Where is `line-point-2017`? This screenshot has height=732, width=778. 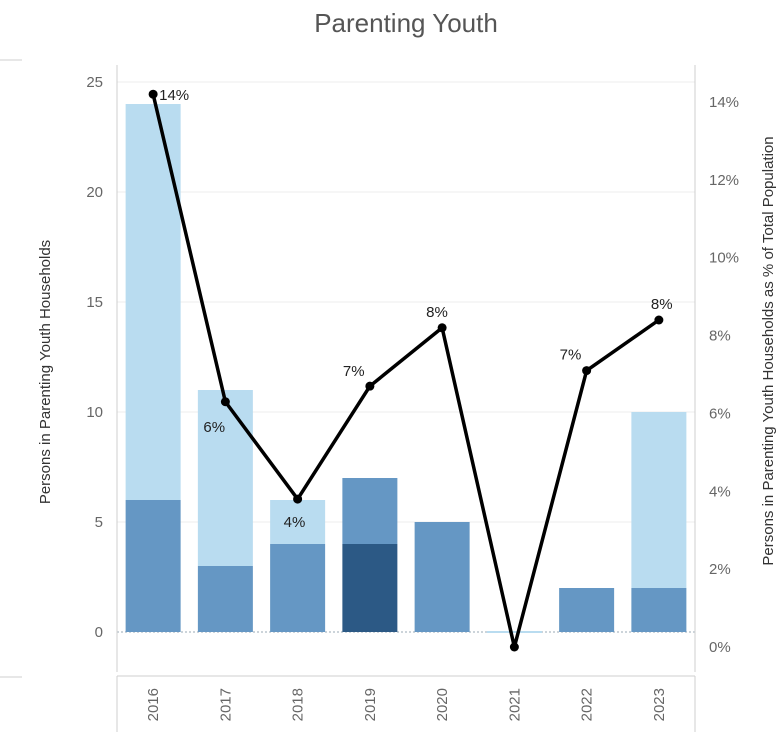 line-point-2017 is located at coordinates (225, 402).